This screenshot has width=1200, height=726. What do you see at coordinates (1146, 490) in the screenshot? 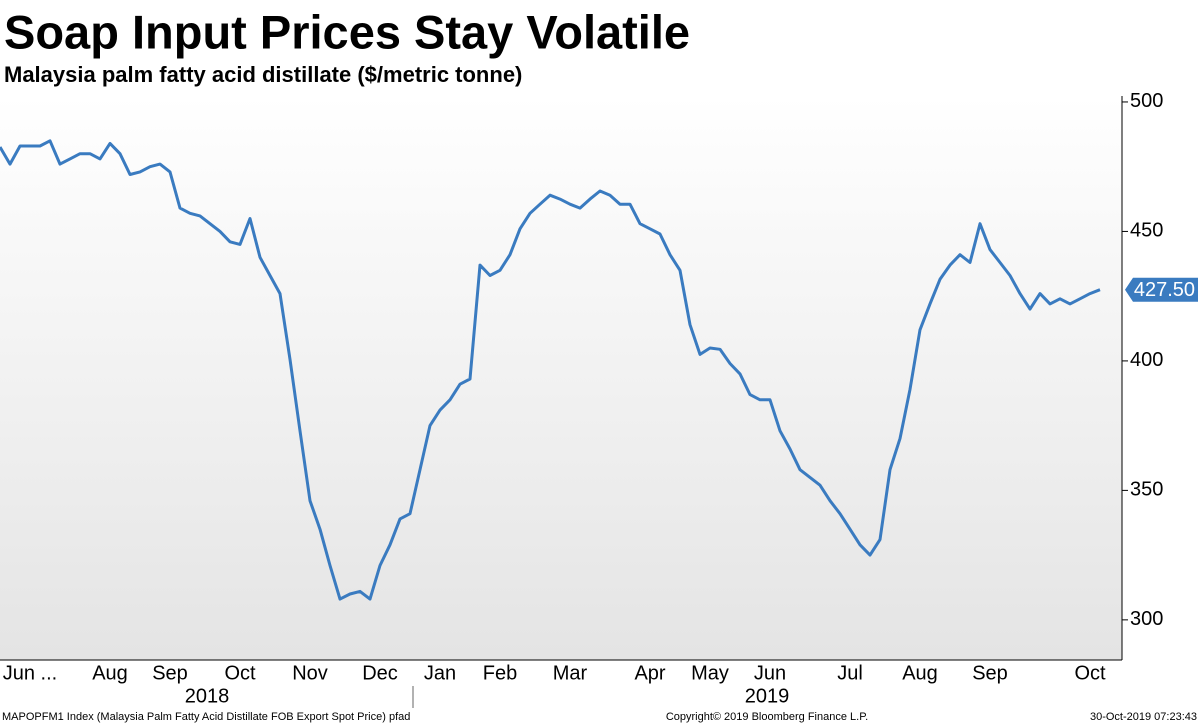
I see `y-tick-label: 350` at bounding box center [1146, 490].